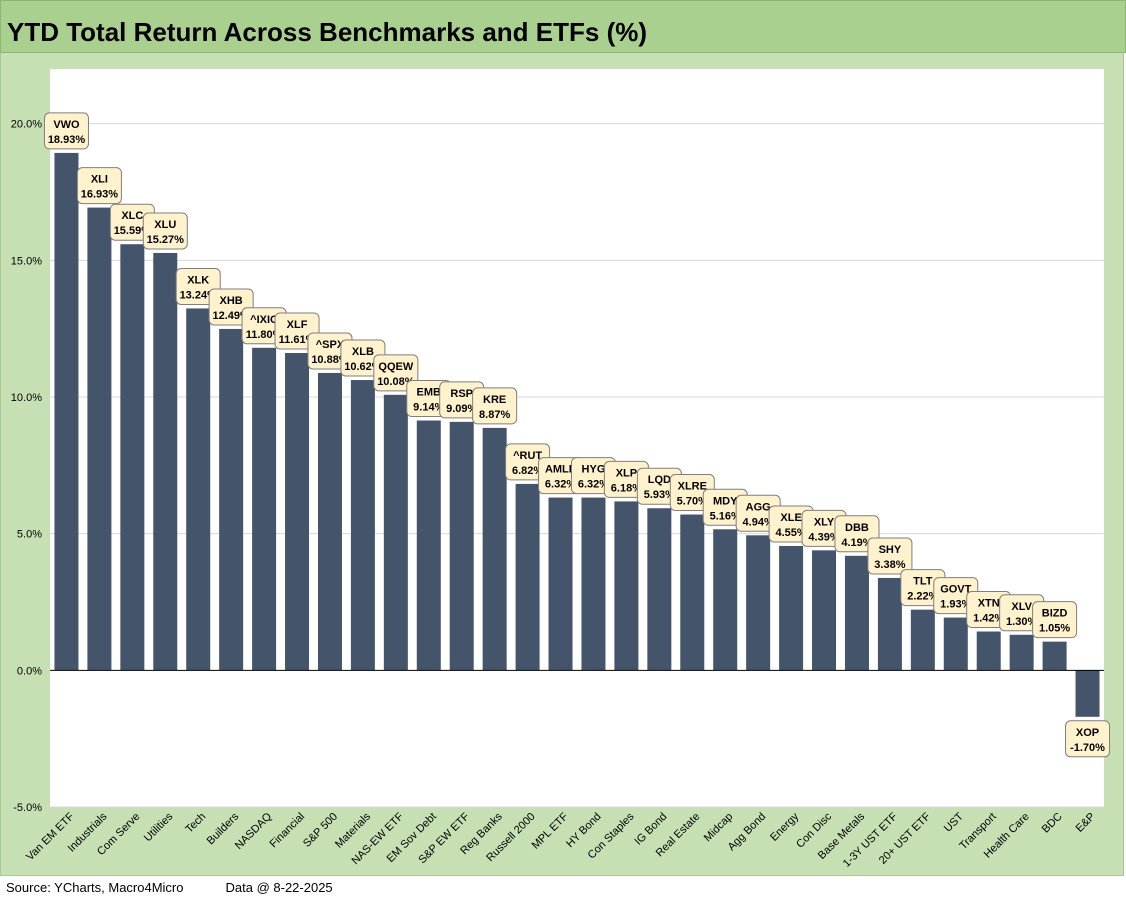 This screenshot has height=906, width=1126. Describe the element at coordinates (288, 831) in the screenshot. I see `x-tick-label: Financial` at that location.